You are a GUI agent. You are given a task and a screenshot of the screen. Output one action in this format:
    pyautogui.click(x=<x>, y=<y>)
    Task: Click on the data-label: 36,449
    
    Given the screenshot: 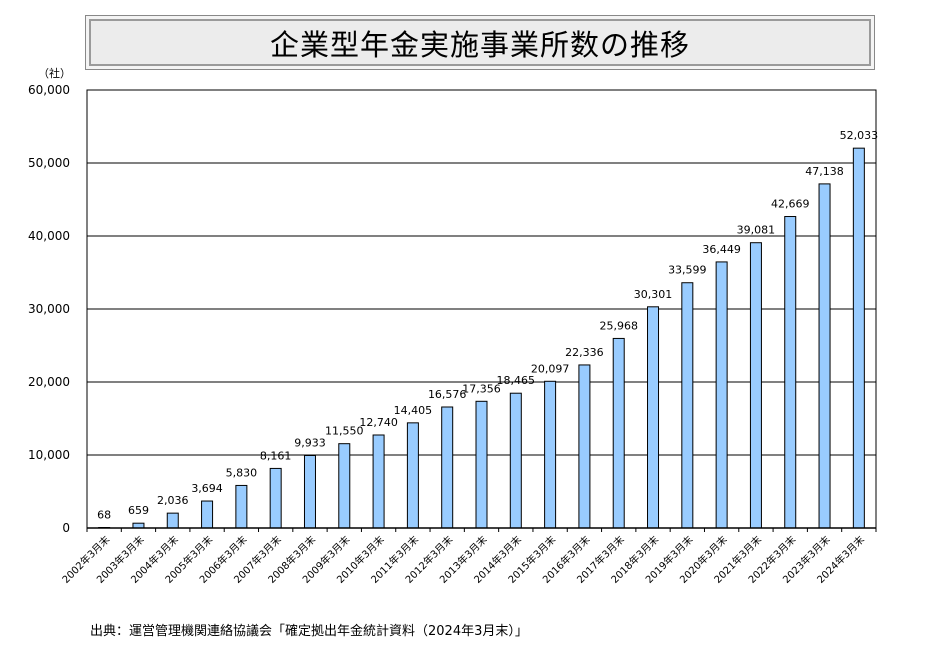 What is the action you would take?
    pyautogui.click(x=721, y=249)
    